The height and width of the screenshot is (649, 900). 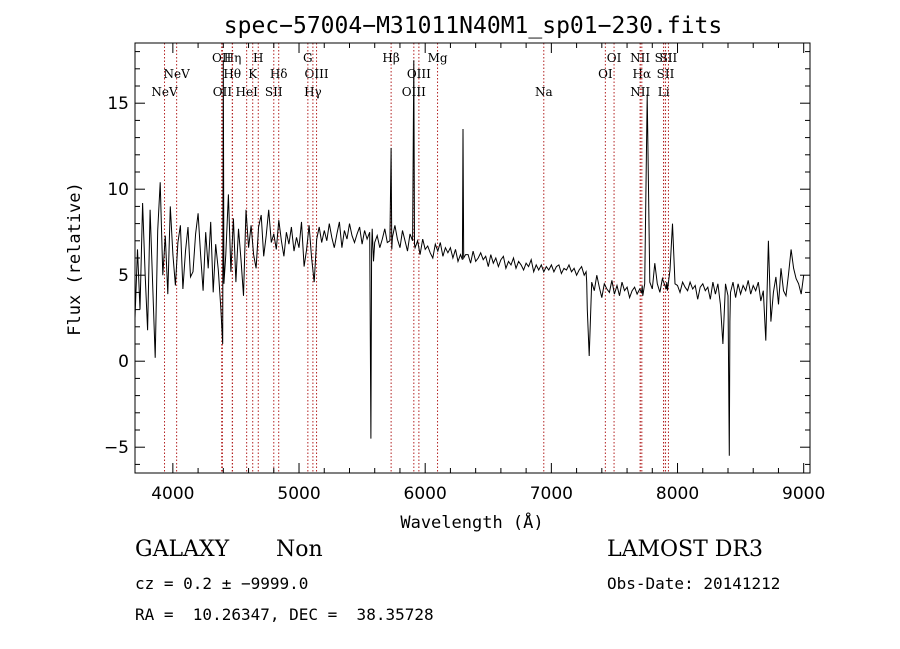 I want to click on line-label: Hθ, so click(x=232, y=74).